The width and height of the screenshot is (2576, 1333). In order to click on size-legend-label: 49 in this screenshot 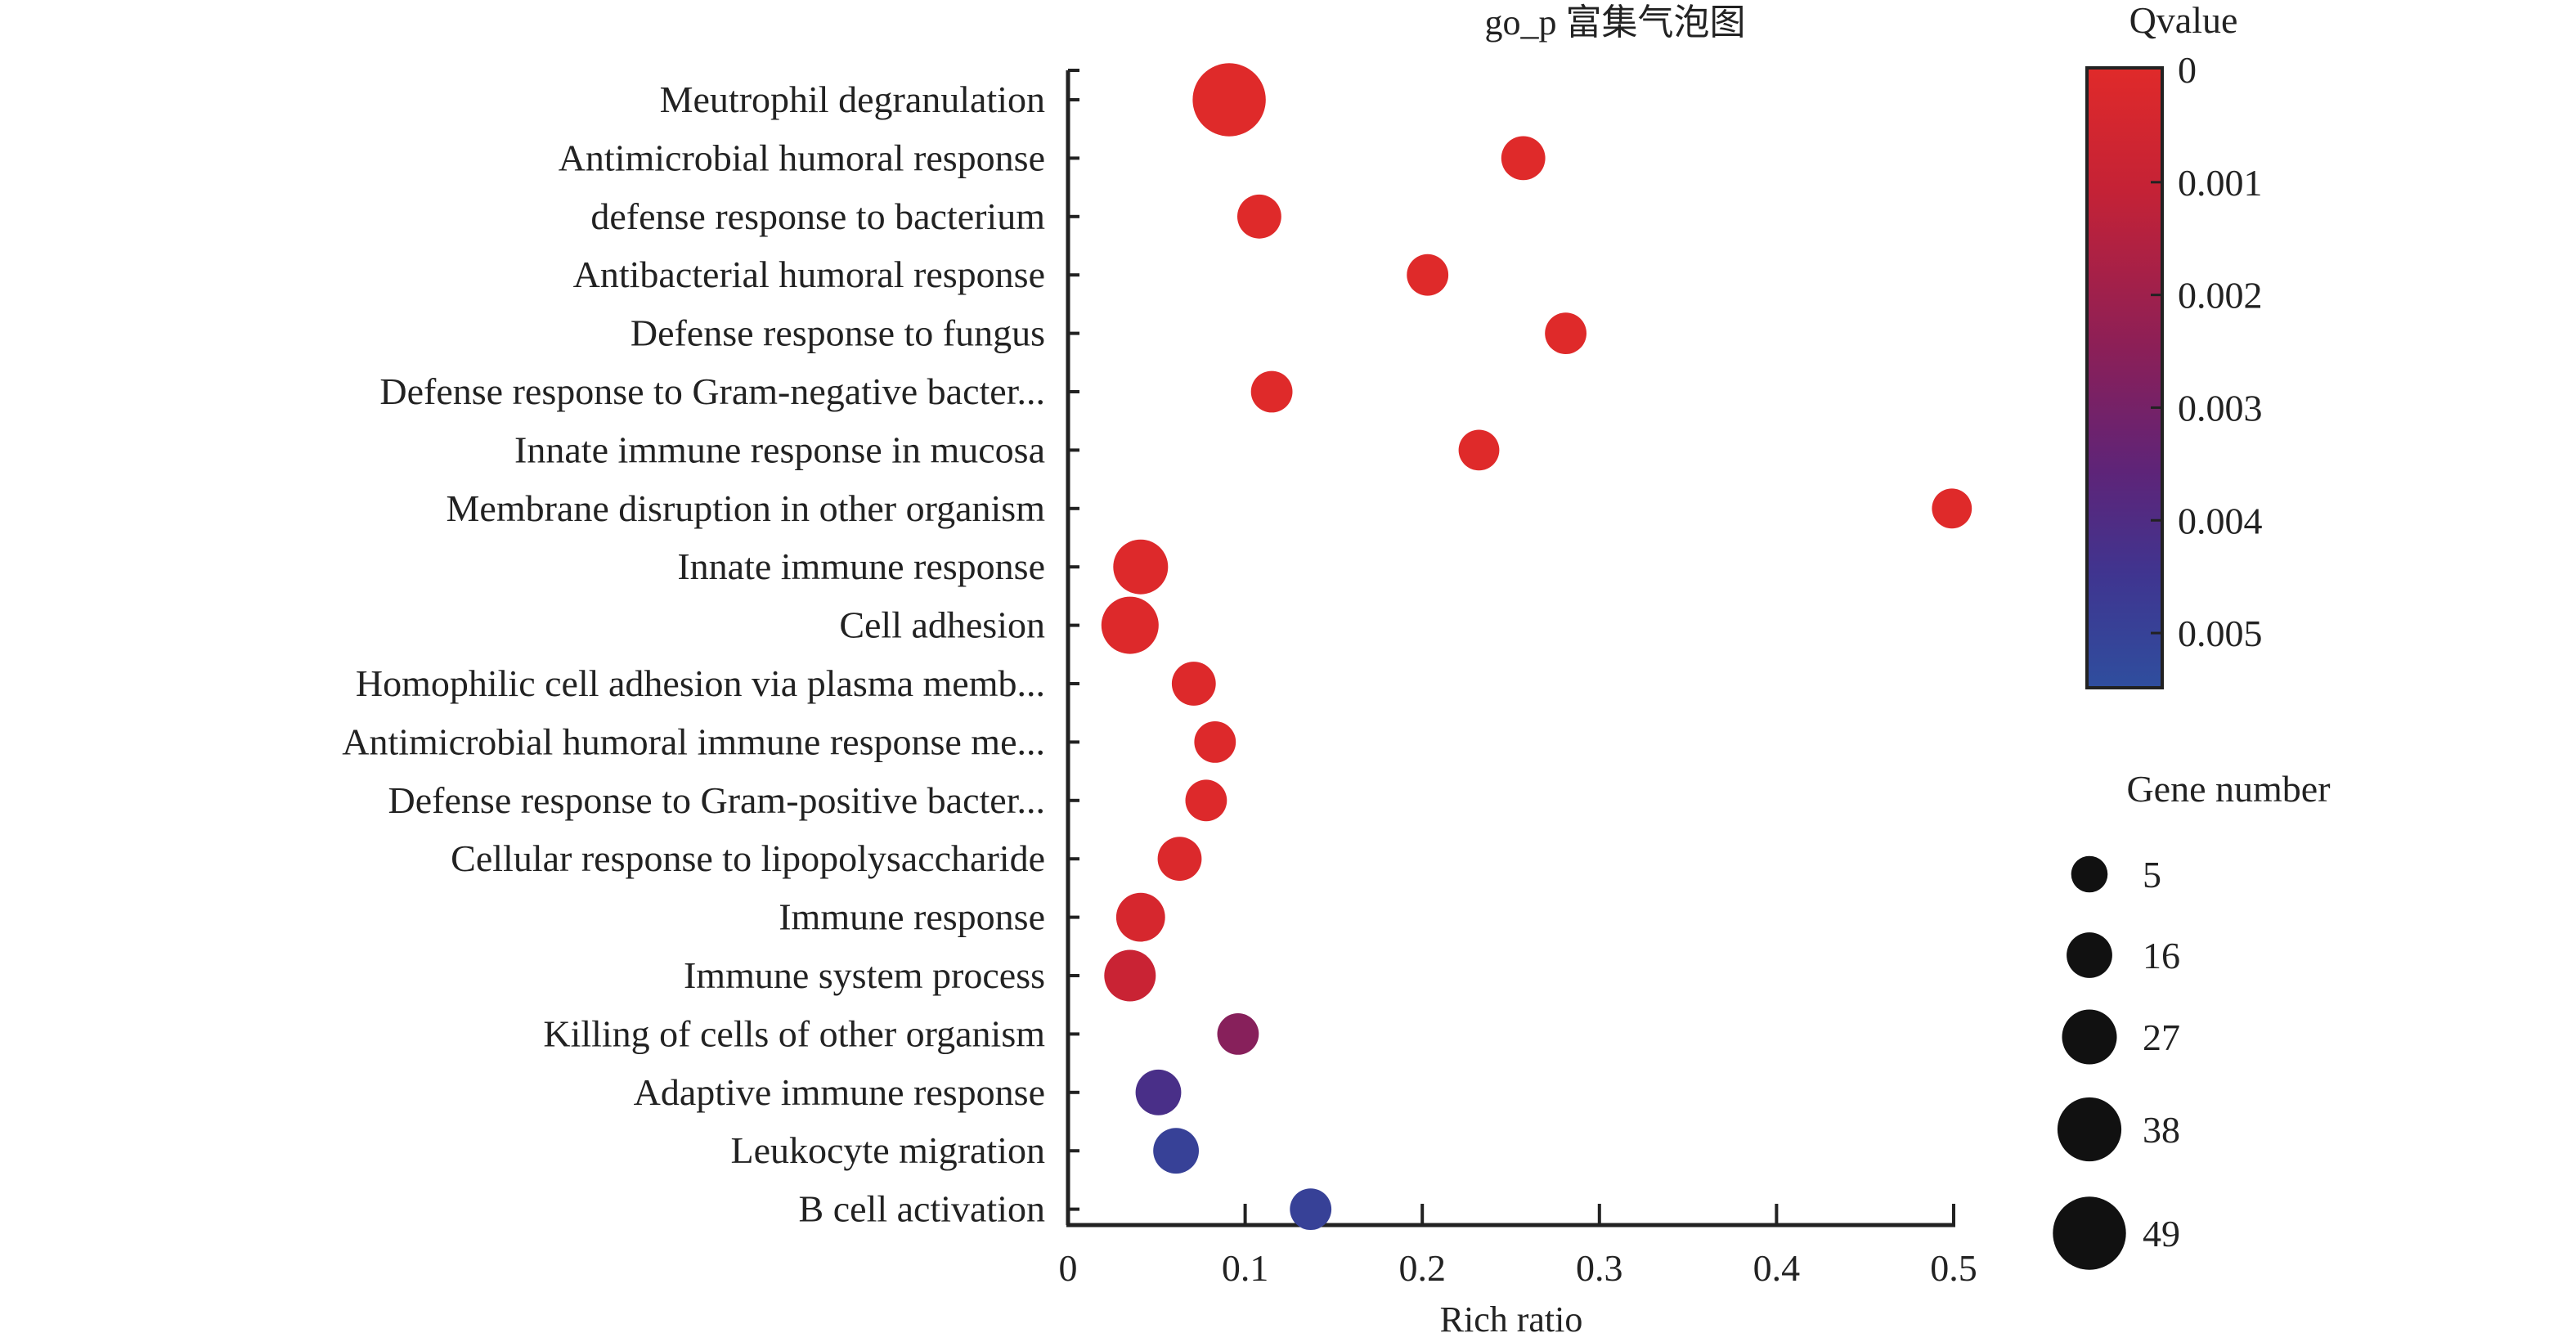, I will do `click(2161, 1233)`.